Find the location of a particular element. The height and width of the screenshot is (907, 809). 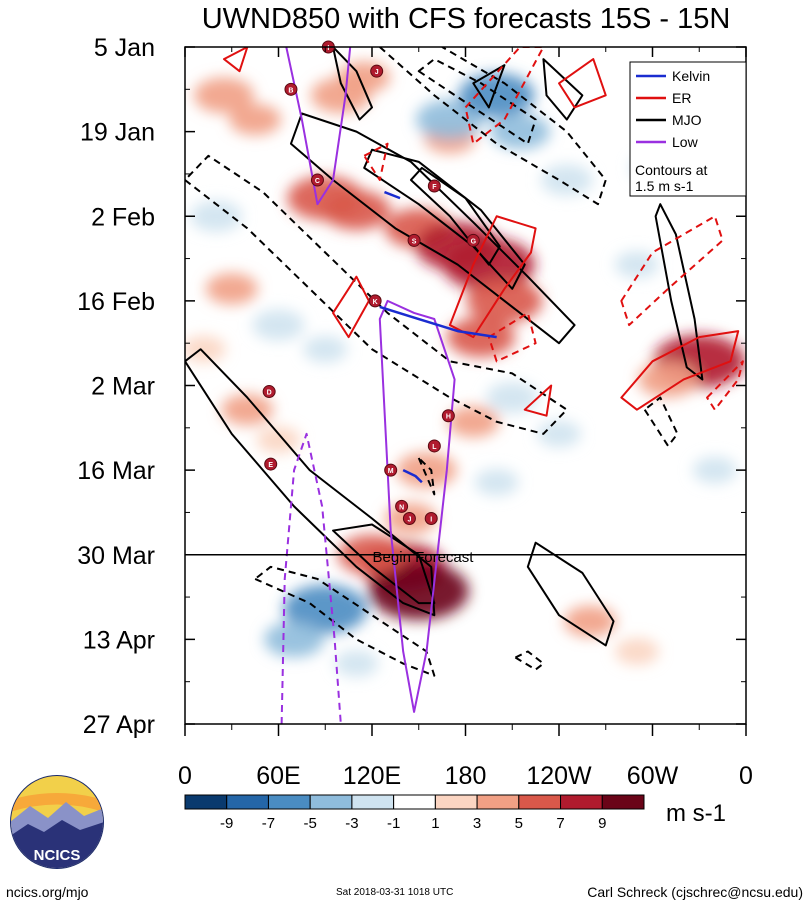

storm-label-6: G is located at coordinates (474, 241).